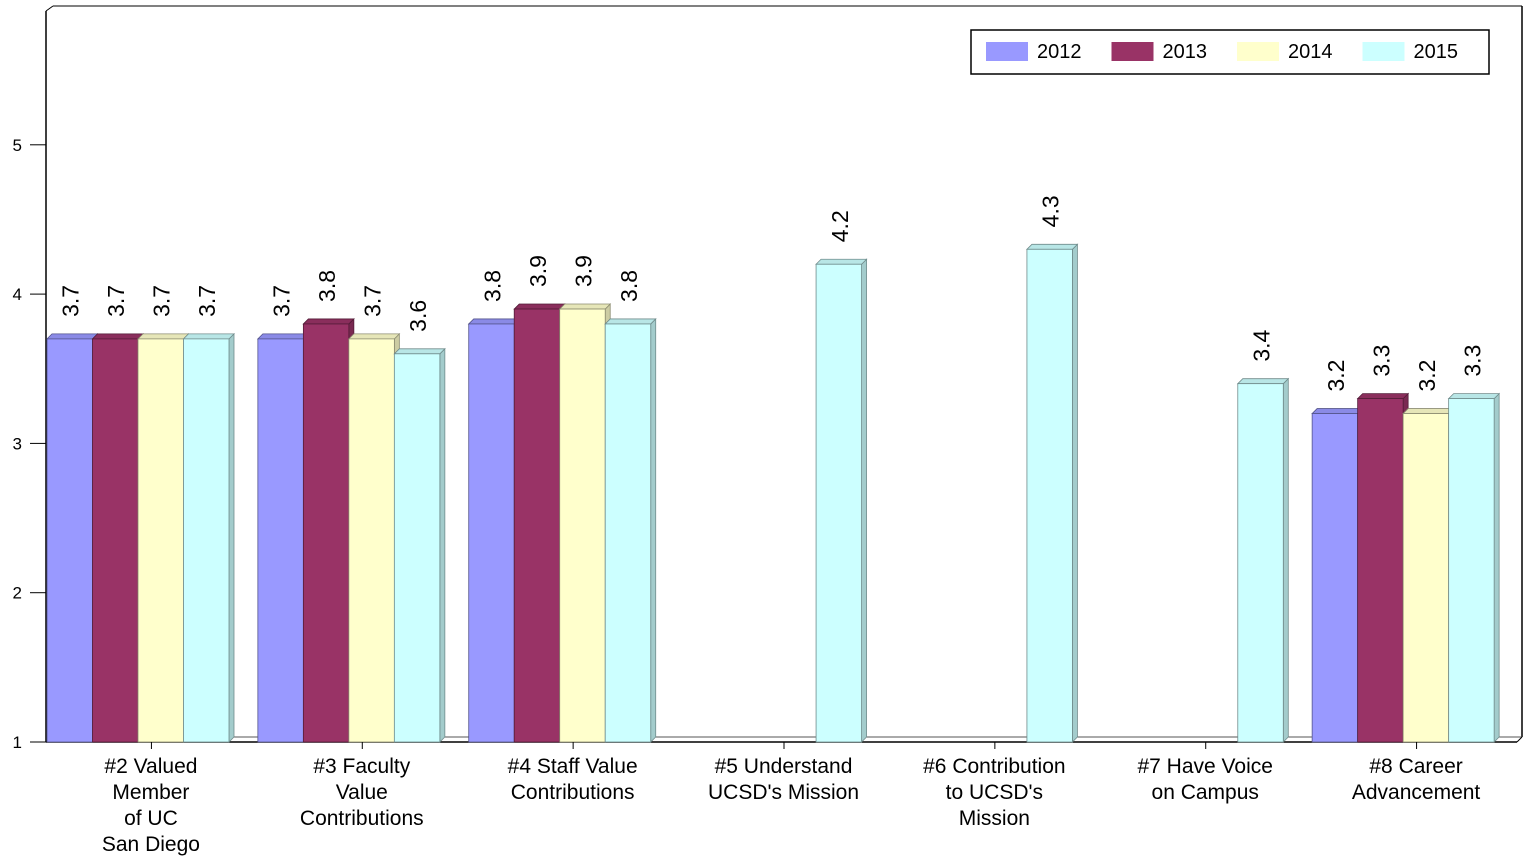  Describe the element at coordinates (583, 271) in the screenshot. I see `value-label: 3.9` at that location.